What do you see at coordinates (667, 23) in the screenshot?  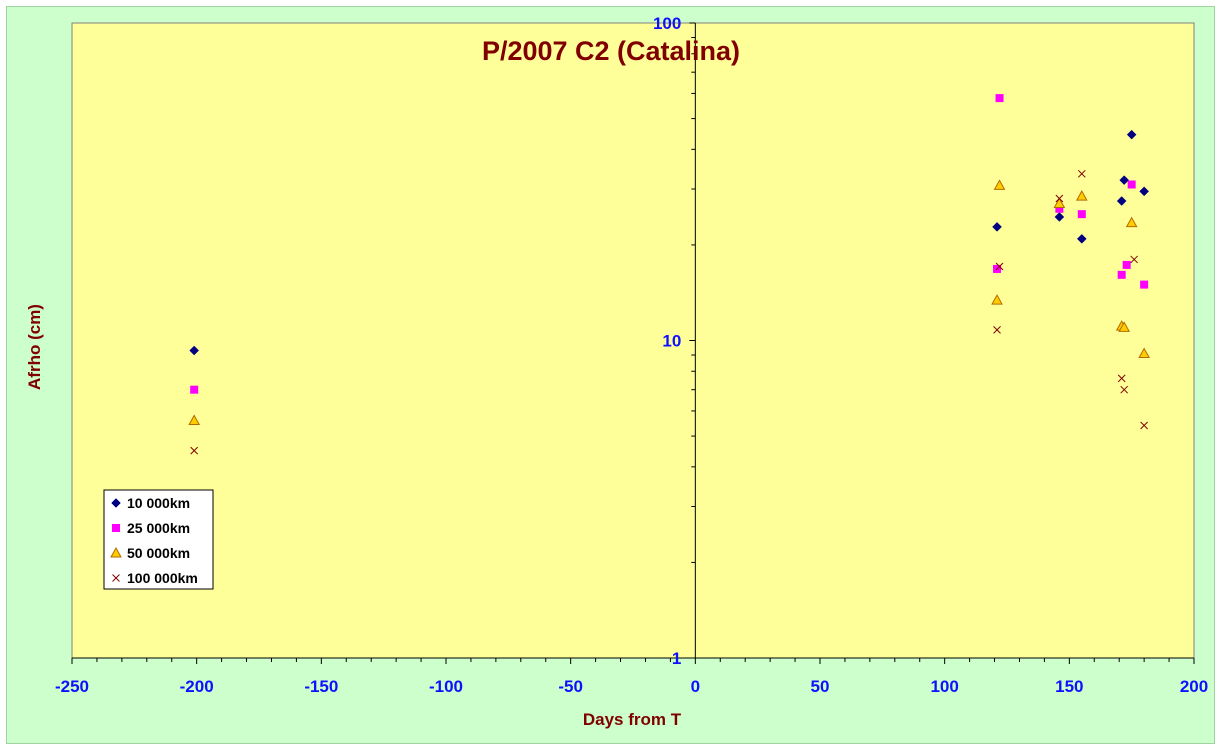 I see `y-tick-label: 100` at bounding box center [667, 23].